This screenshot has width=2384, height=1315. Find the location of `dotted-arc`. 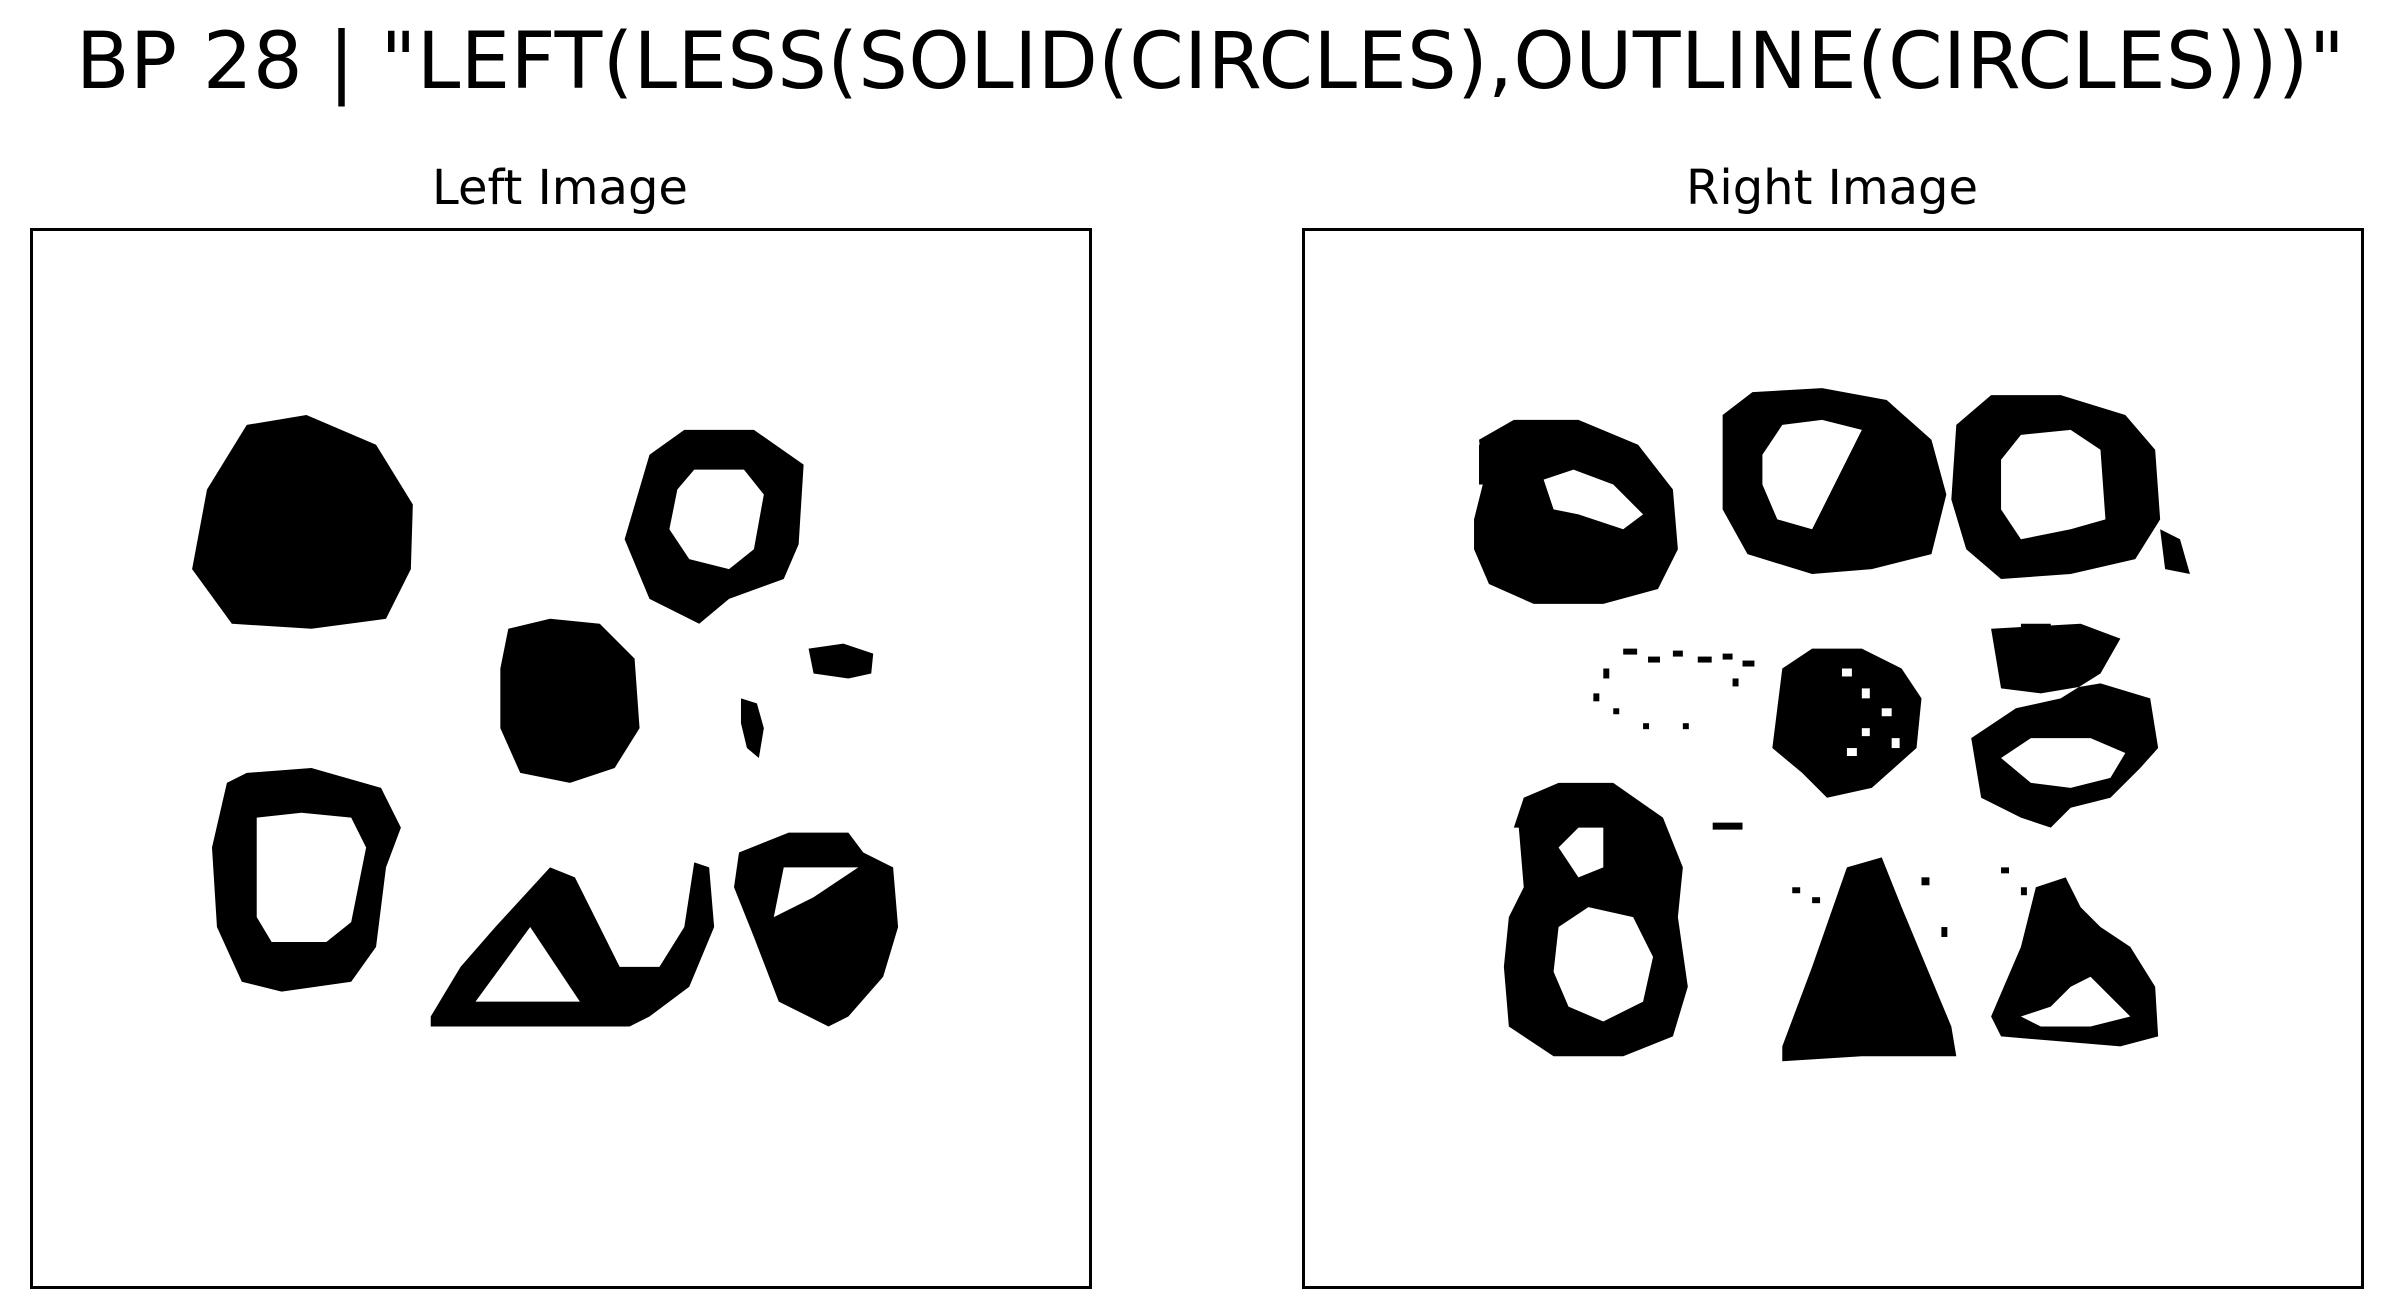

dotted-arc is located at coordinates (1674, 689).